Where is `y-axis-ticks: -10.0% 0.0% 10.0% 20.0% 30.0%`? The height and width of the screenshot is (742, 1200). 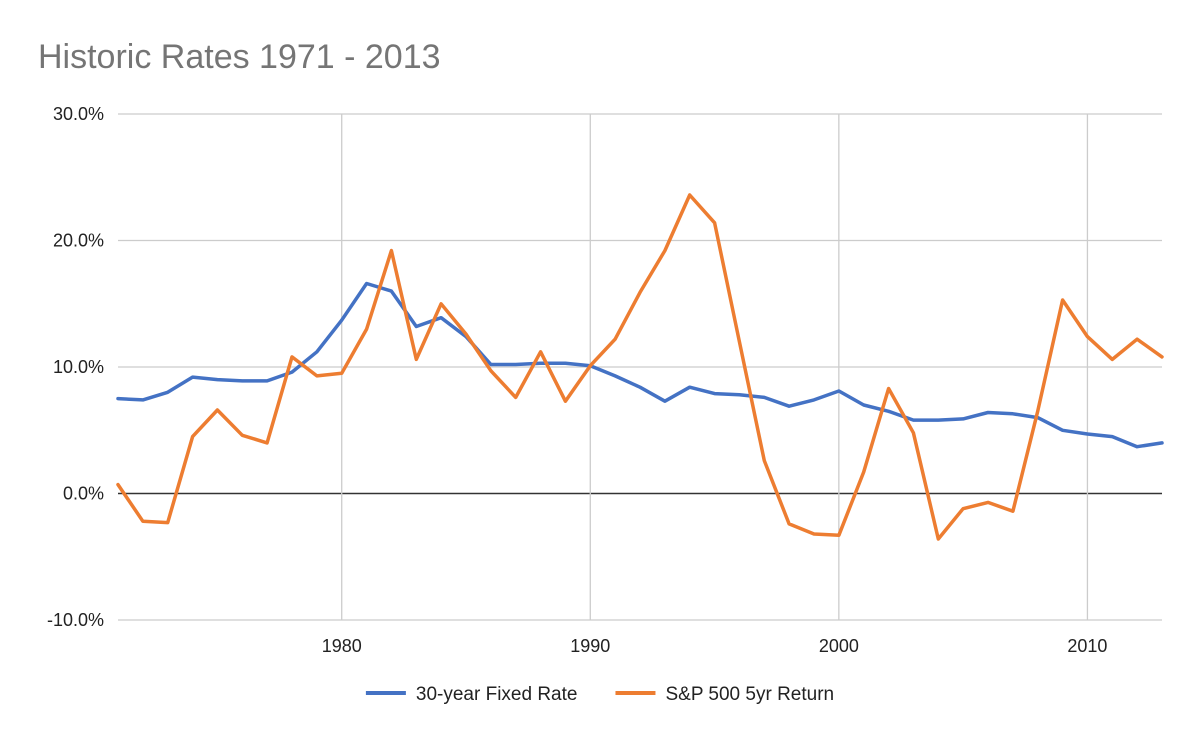
y-axis-ticks: -10.0% 0.0% 10.0% 20.0% 30.0% is located at coordinates (75, 367).